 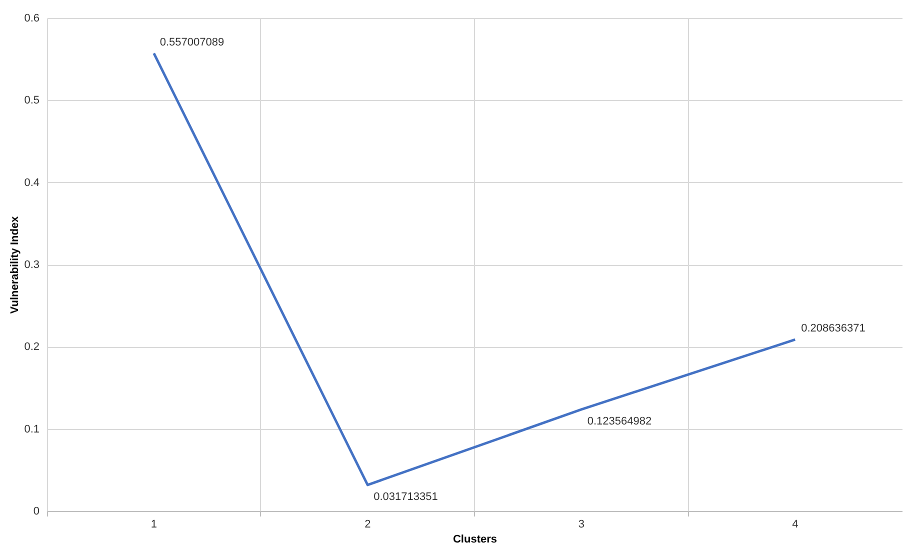 What do you see at coordinates (475, 540) in the screenshot?
I see `x-axis-title: Clusters` at bounding box center [475, 540].